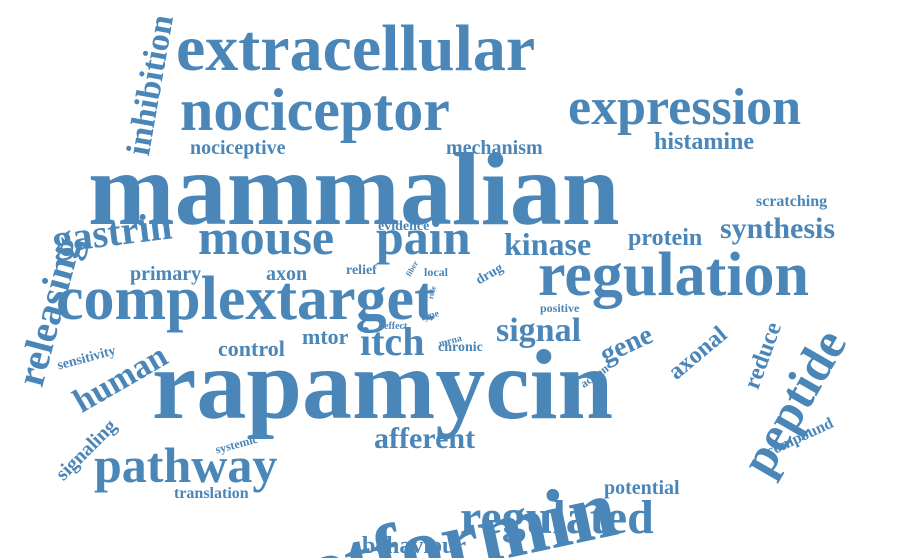  What do you see at coordinates (425, 438) in the screenshot?
I see `word-afferent: afferent` at bounding box center [425, 438].